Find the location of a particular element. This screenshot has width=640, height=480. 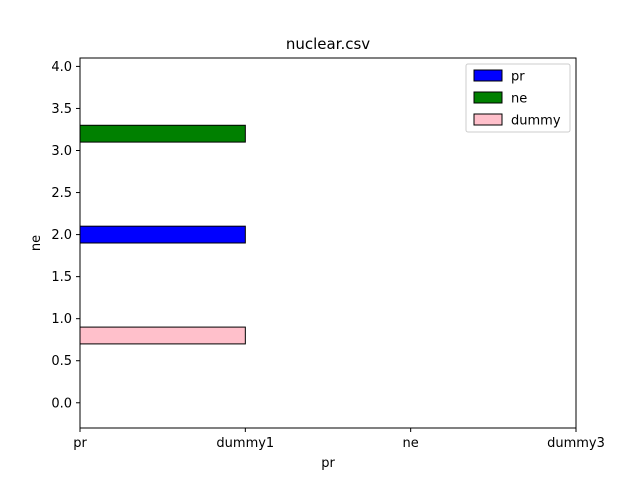

legend: pr ne dummy is located at coordinates (518, 98).